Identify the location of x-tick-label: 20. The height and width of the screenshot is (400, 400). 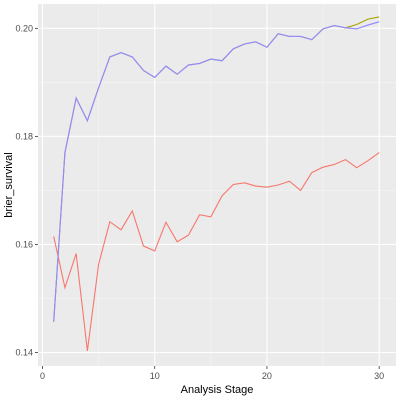
(267, 376).